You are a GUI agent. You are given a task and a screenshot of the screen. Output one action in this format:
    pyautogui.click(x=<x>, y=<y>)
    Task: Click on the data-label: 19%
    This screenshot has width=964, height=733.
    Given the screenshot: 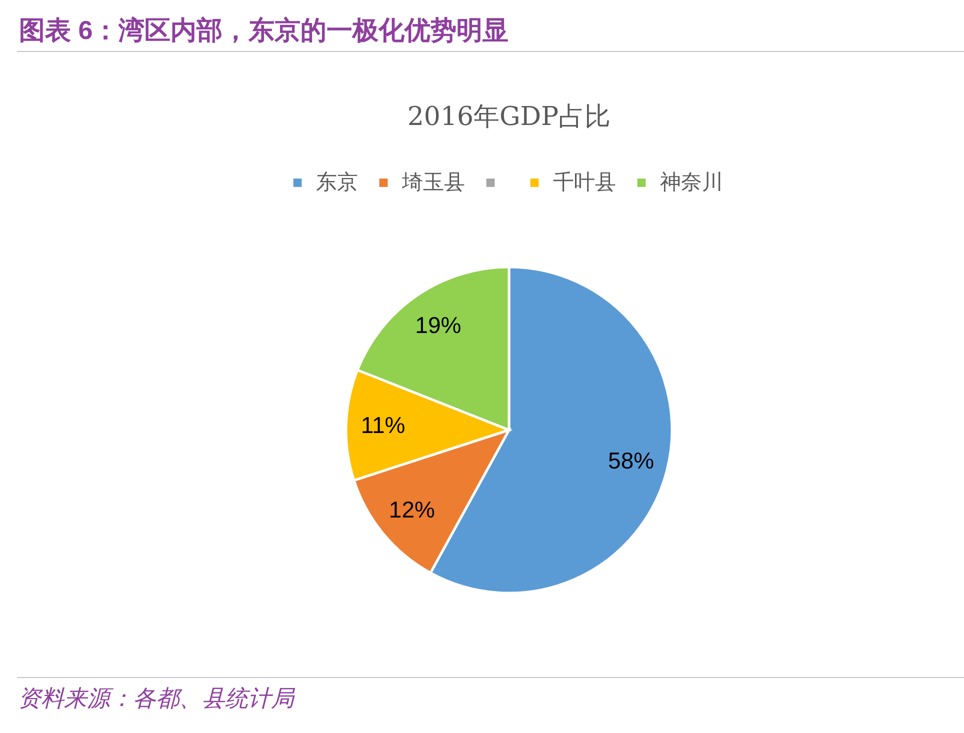 What is the action you would take?
    pyautogui.click(x=438, y=325)
    